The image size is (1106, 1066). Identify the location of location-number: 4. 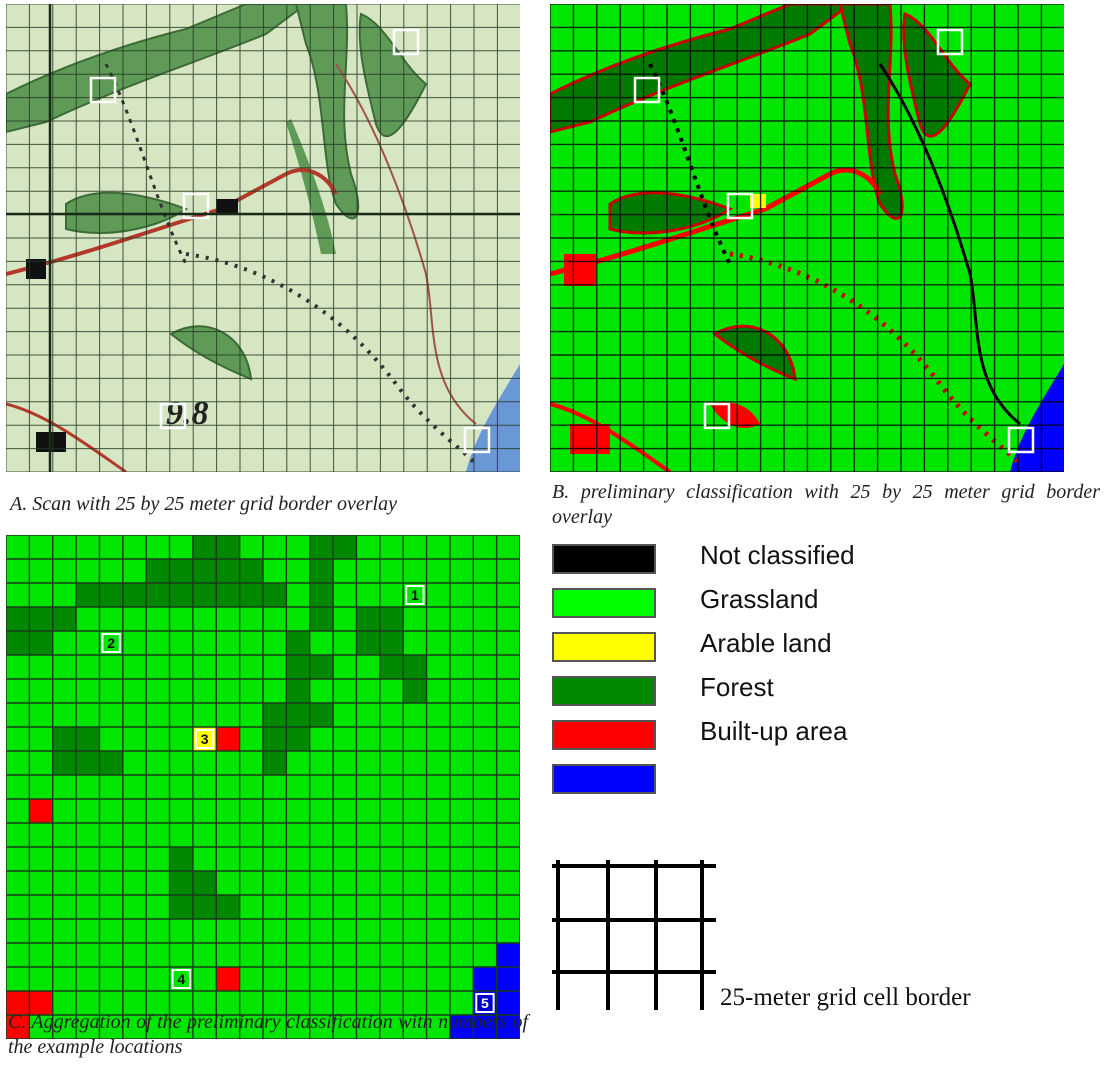
(181, 979).